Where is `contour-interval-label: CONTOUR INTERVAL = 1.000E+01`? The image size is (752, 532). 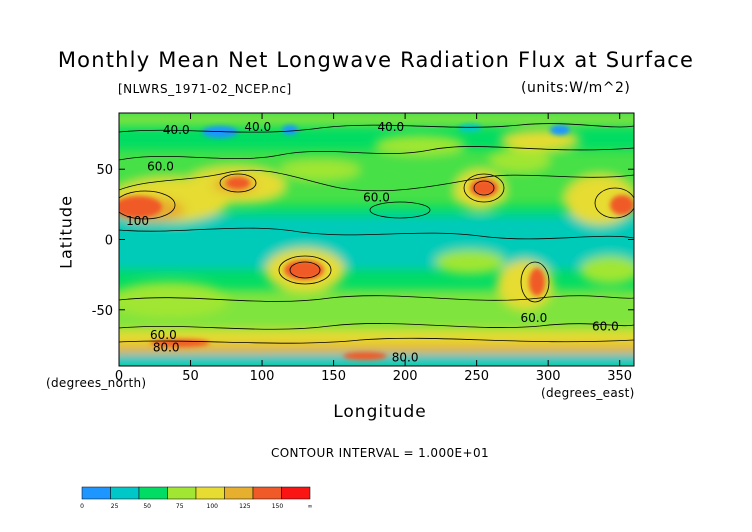
contour-interval-label: CONTOUR INTERVAL = 1.000E+01 is located at coordinates (380, 453).